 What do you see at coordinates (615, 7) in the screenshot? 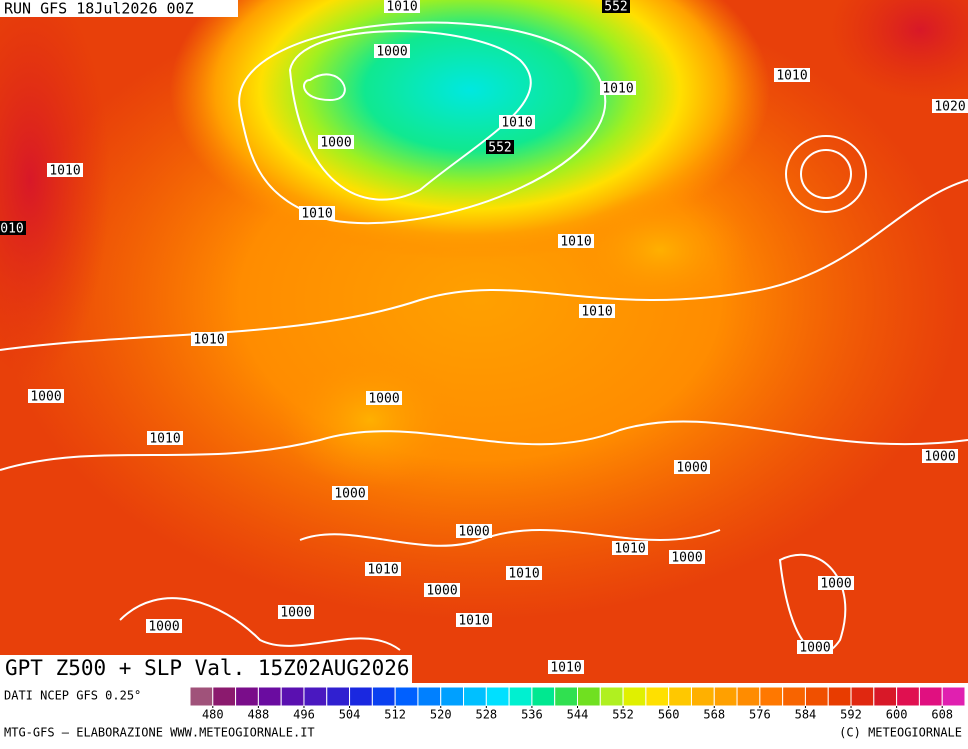
I see `contour-label: 552` at bounding box center [615, 7].